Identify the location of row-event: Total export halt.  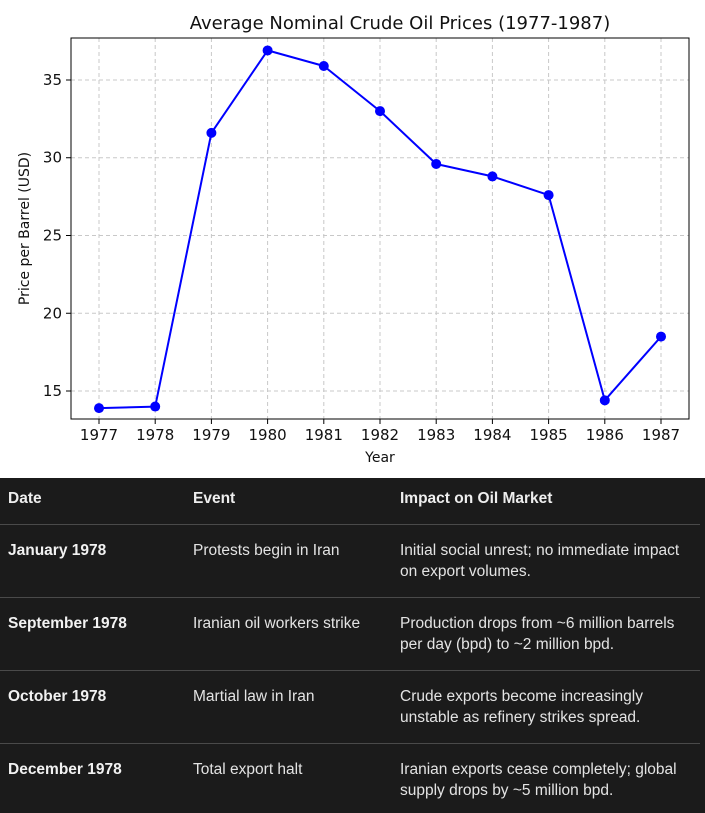
(248, 769).